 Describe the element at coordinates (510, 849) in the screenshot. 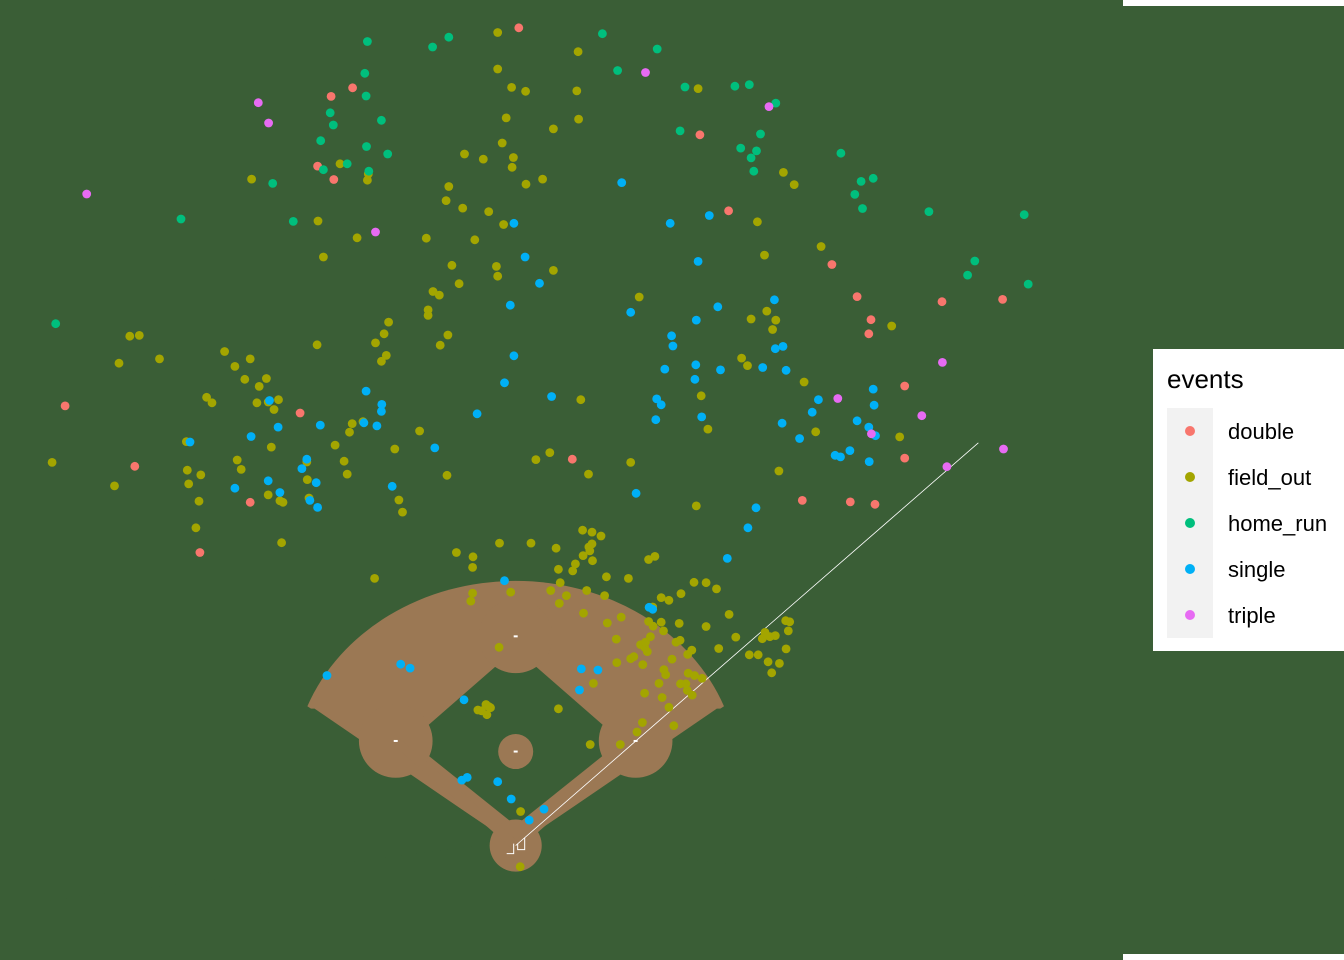

I see `batters-box-left` at that location.